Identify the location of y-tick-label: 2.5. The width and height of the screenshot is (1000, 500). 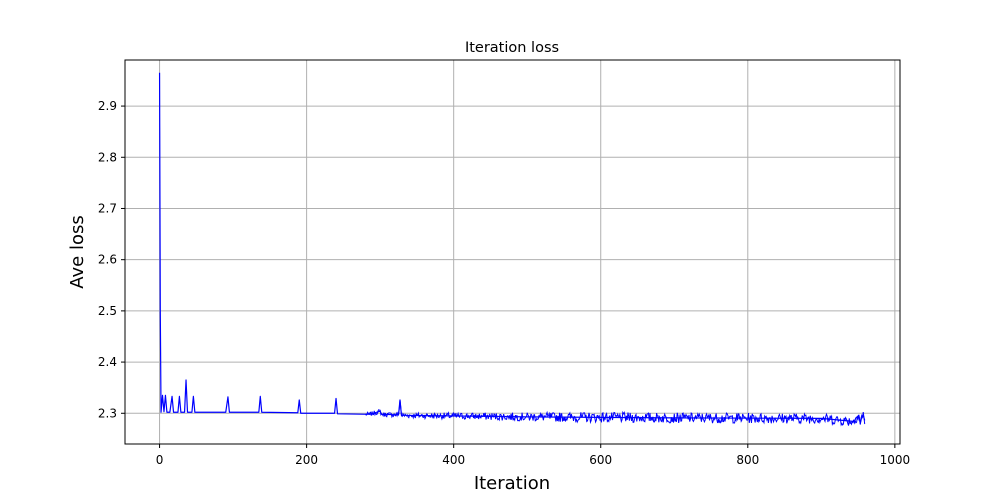
(107, 311).